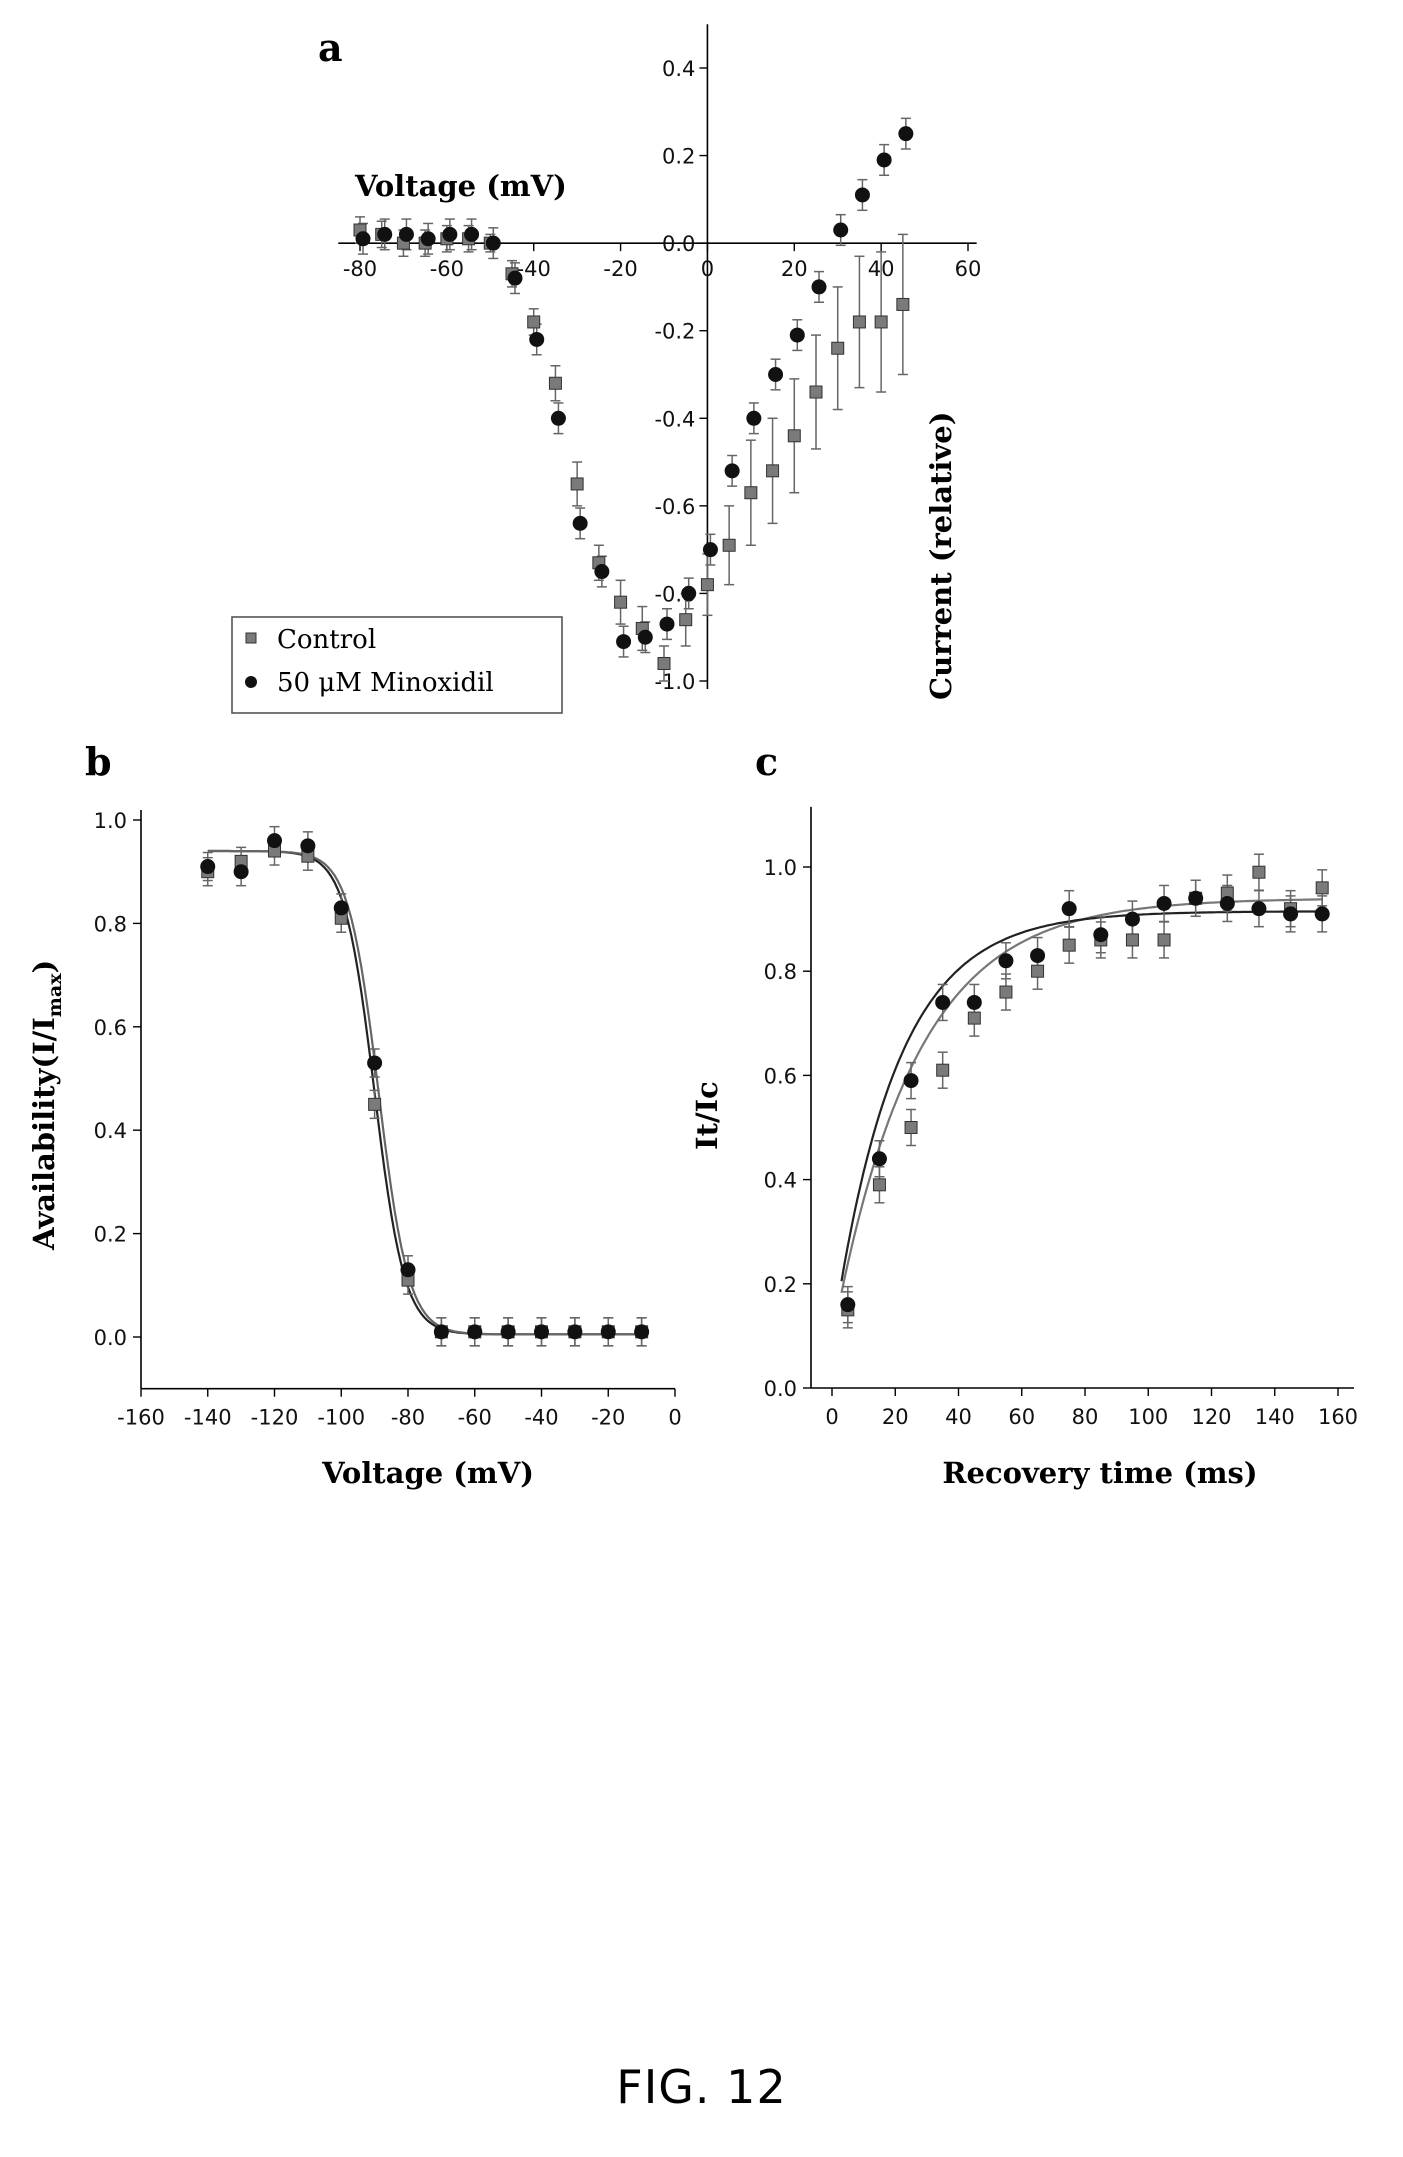 Image resolution: width=1403 pixels, height=2157 pixels. I want to click on panel-a-y-tick-label: -1.0, so click(674, 682).